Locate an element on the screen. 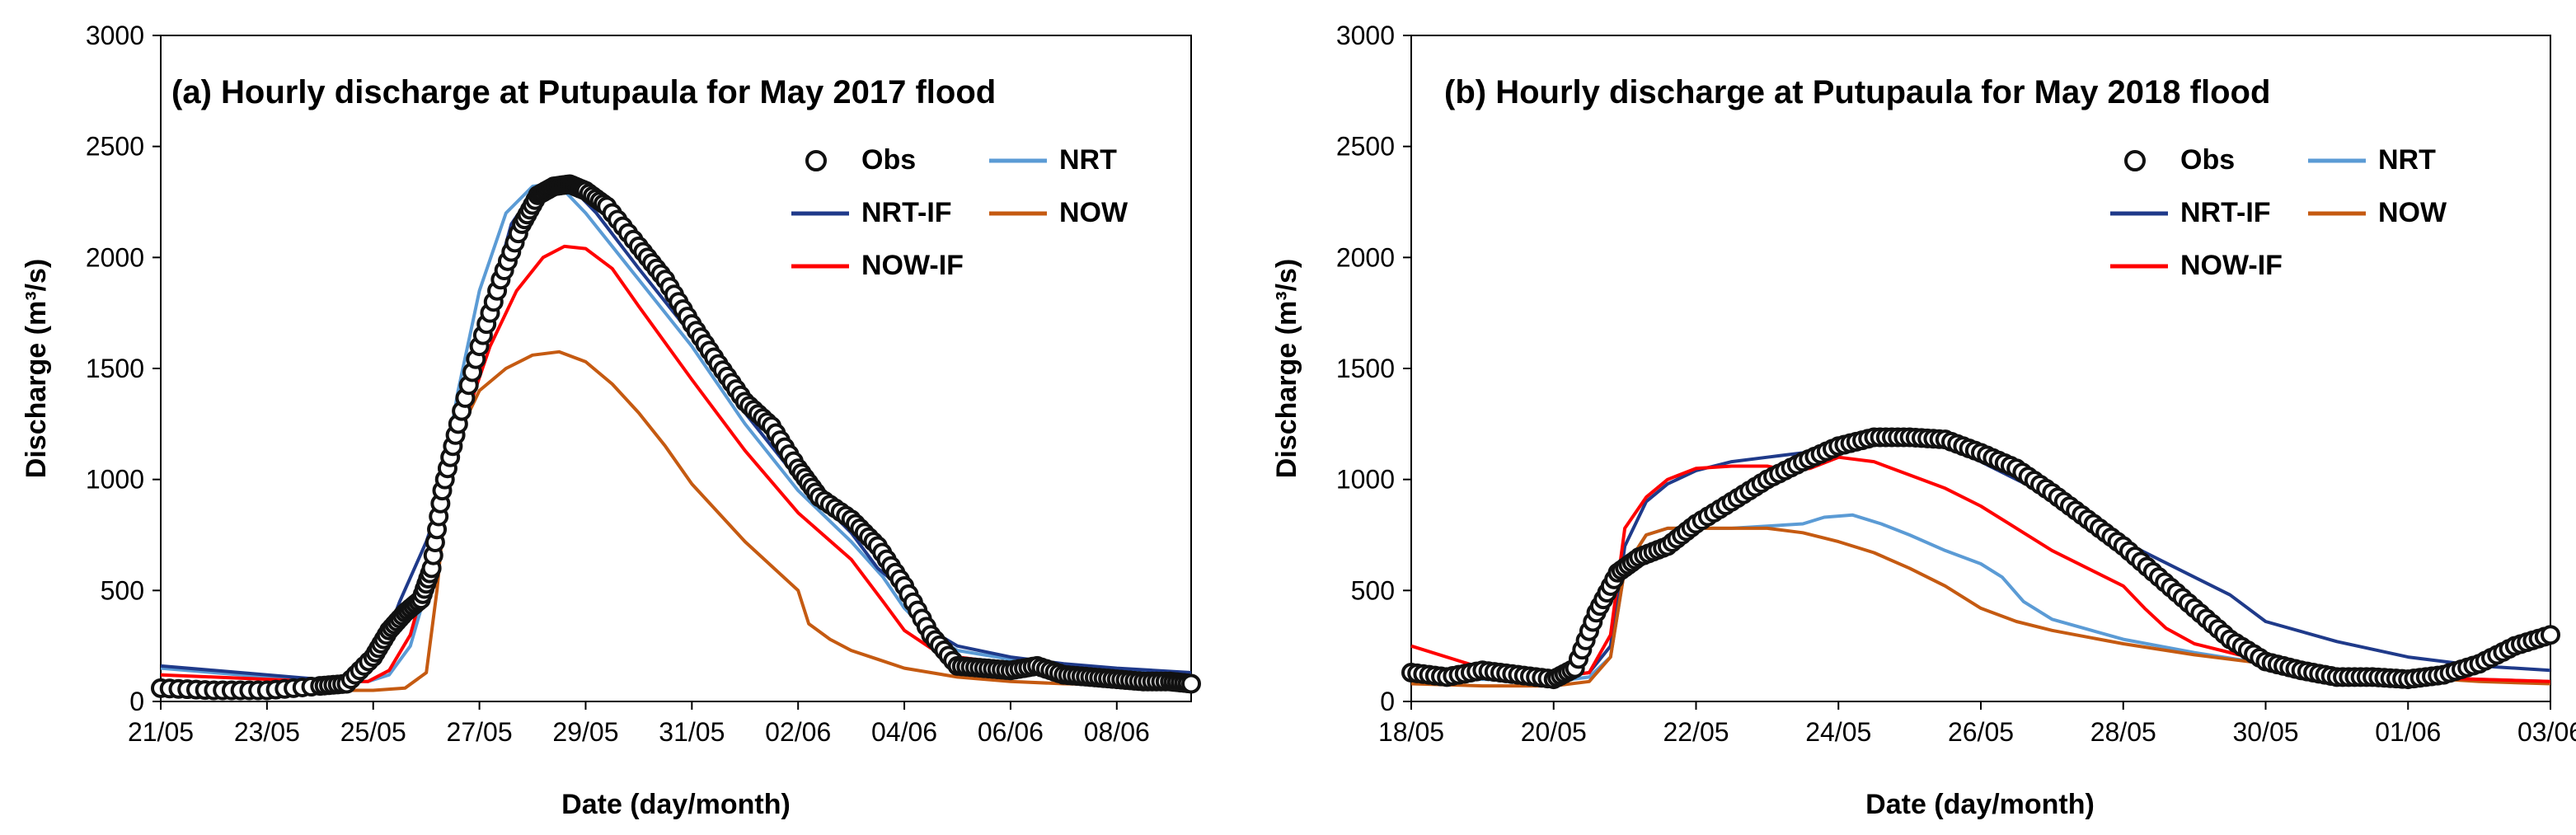  x-tick-label: 20/05 is located at coordinates (1554, 732).